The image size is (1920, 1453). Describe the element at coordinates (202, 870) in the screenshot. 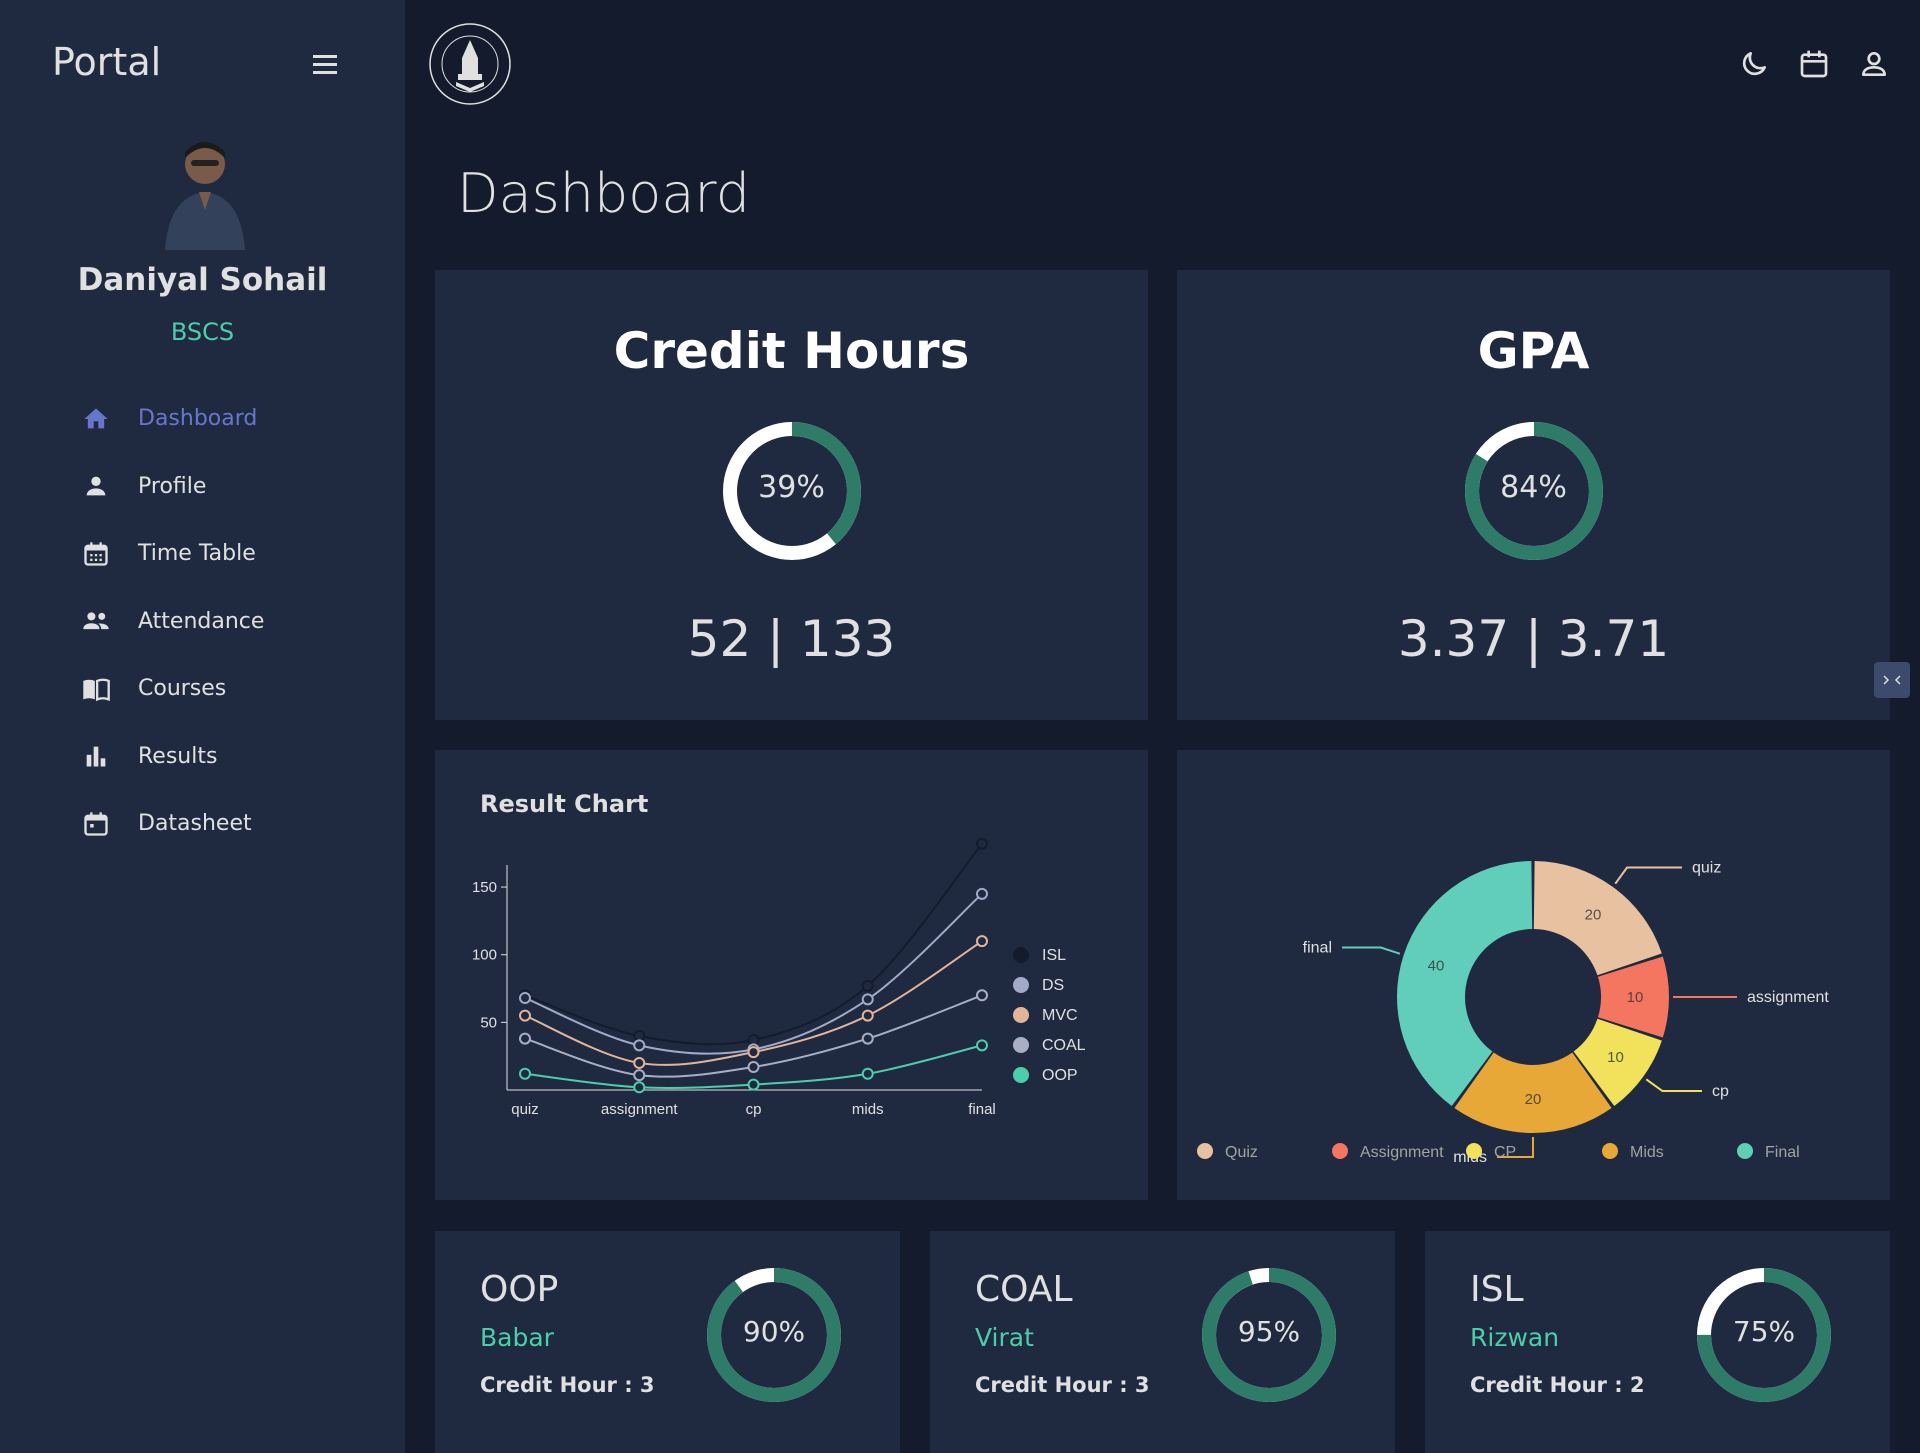

I see `sidebar-item-more` at that location.